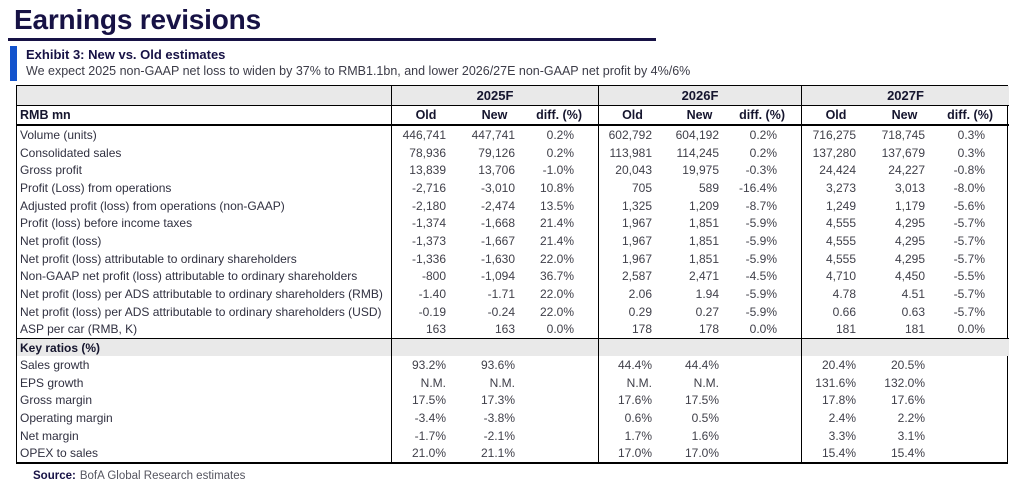  Describe the element at coordinates (701, 400) in the screenshot. I see `value-cell: 17.5%` at that location.